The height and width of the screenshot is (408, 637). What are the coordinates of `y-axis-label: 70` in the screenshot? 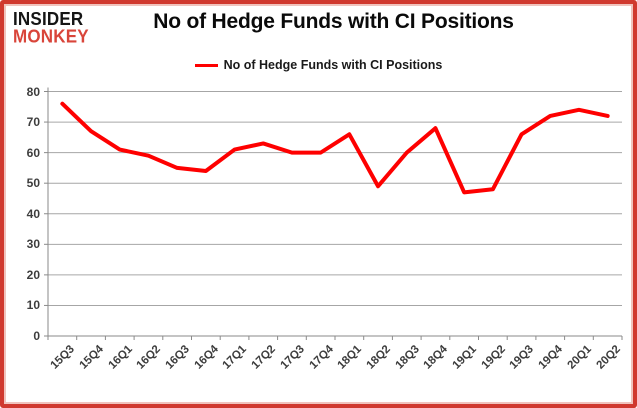 It's located at (33, 122).